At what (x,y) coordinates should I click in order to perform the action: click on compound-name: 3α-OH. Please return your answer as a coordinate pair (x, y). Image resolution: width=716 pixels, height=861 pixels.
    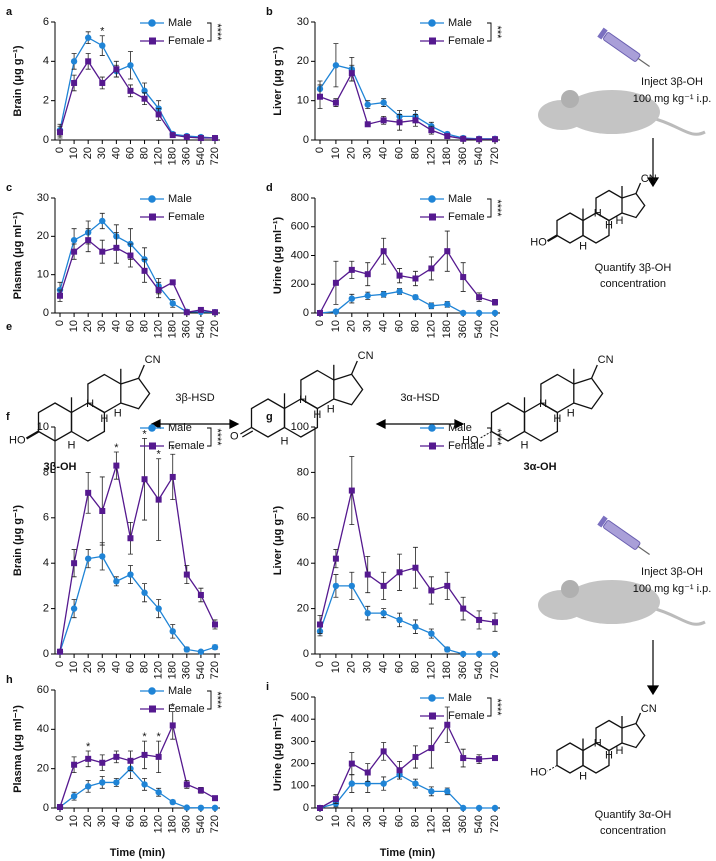
    Looking at the image, I should click on (539, 467).